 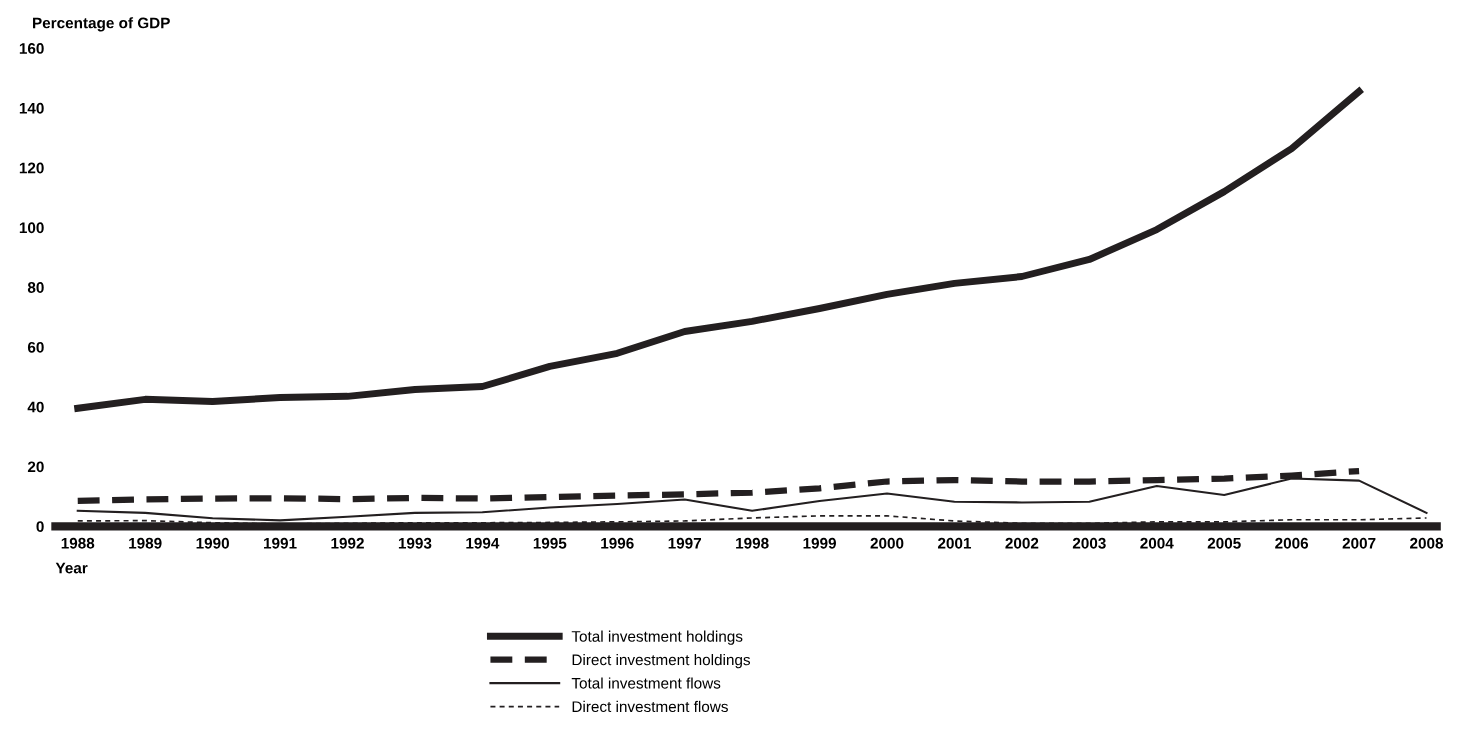 What do you see at coordinates (415, 543) in the screenshot?
I see `x-tick-label: 1993` at bounding box center [415, 543].